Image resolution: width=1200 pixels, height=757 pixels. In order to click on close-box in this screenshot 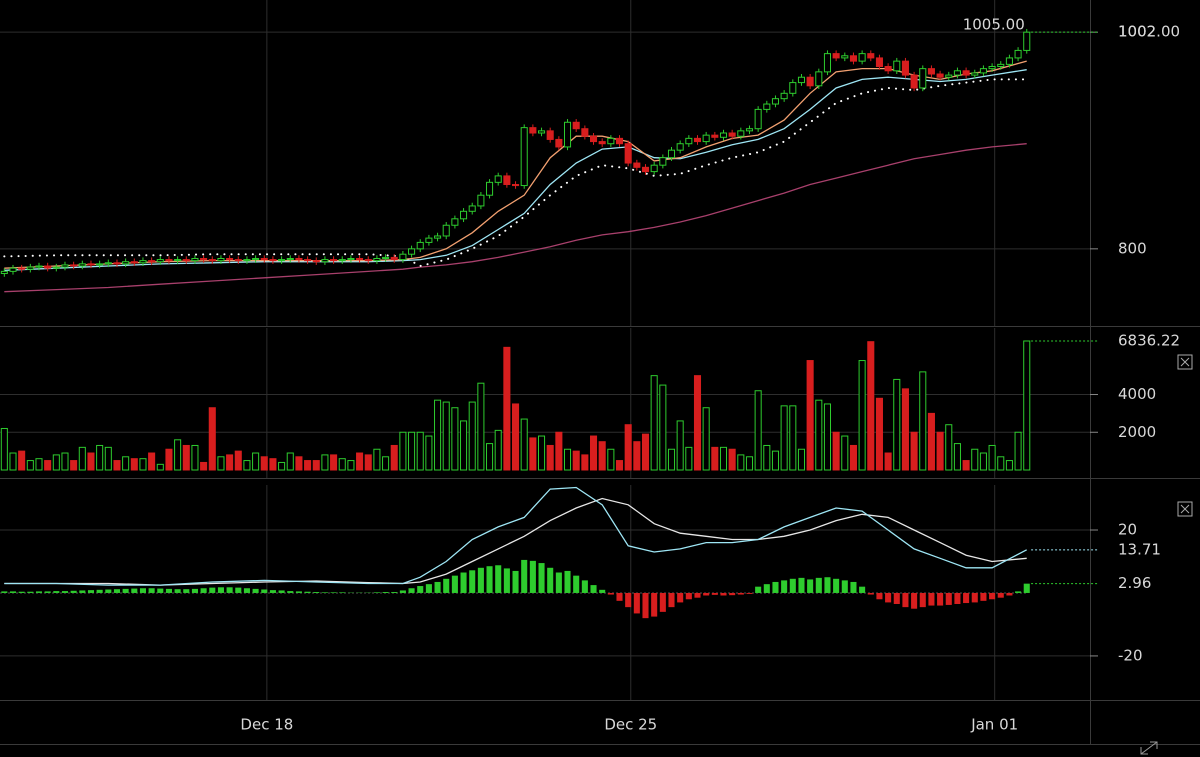, I will do `click(1185, 509)`.